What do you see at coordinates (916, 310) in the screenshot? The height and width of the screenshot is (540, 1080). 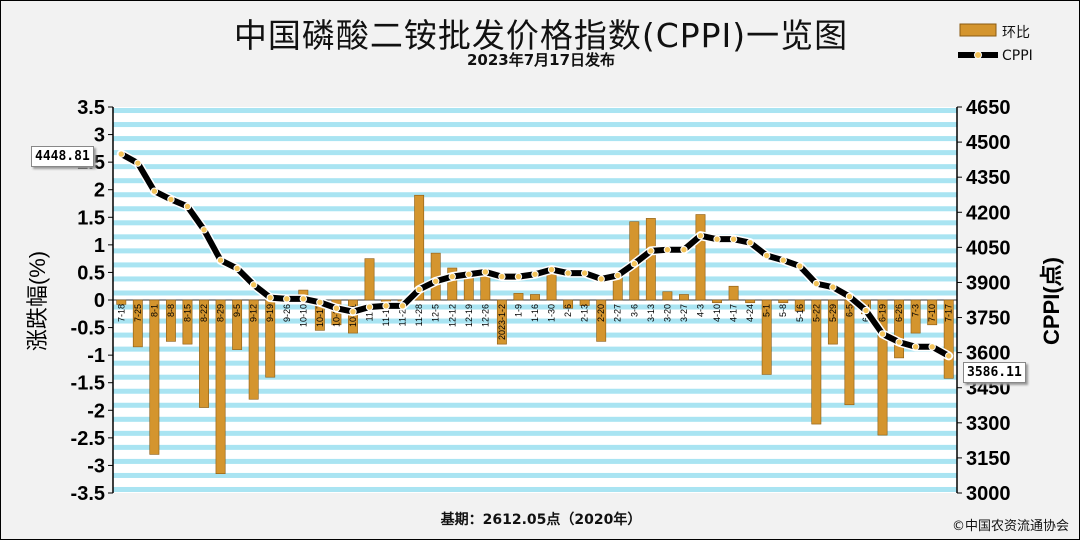 I see `x-category-label: 7-3` at bounding box center [916, 310].